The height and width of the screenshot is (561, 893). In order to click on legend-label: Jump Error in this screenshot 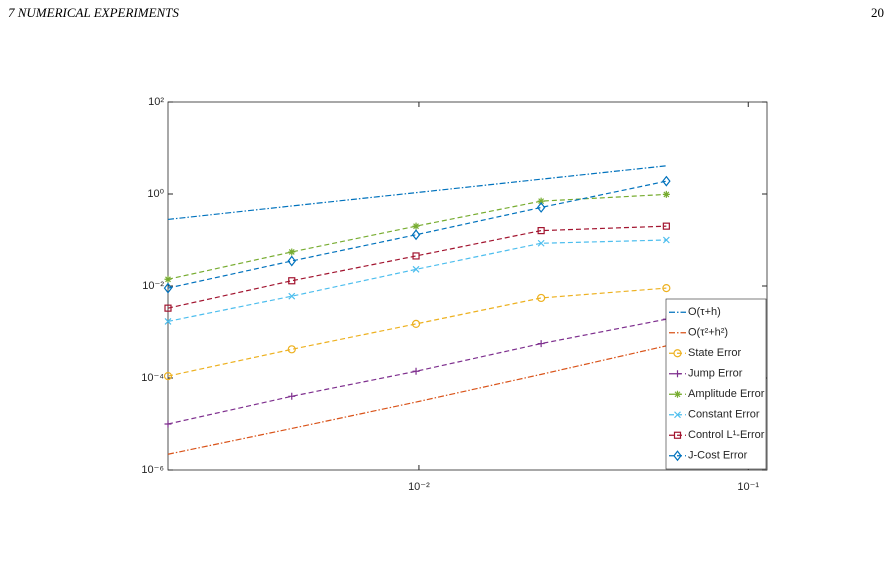, I will do `click(715, 374)`.